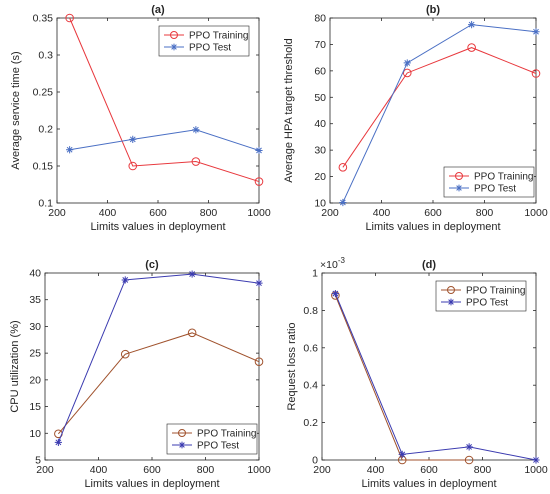 This screenshot has width=550, height=494. Describe the element at coordinates (45, 204) in the screenshot. I see `y-tick-label: 0.1` at that location.